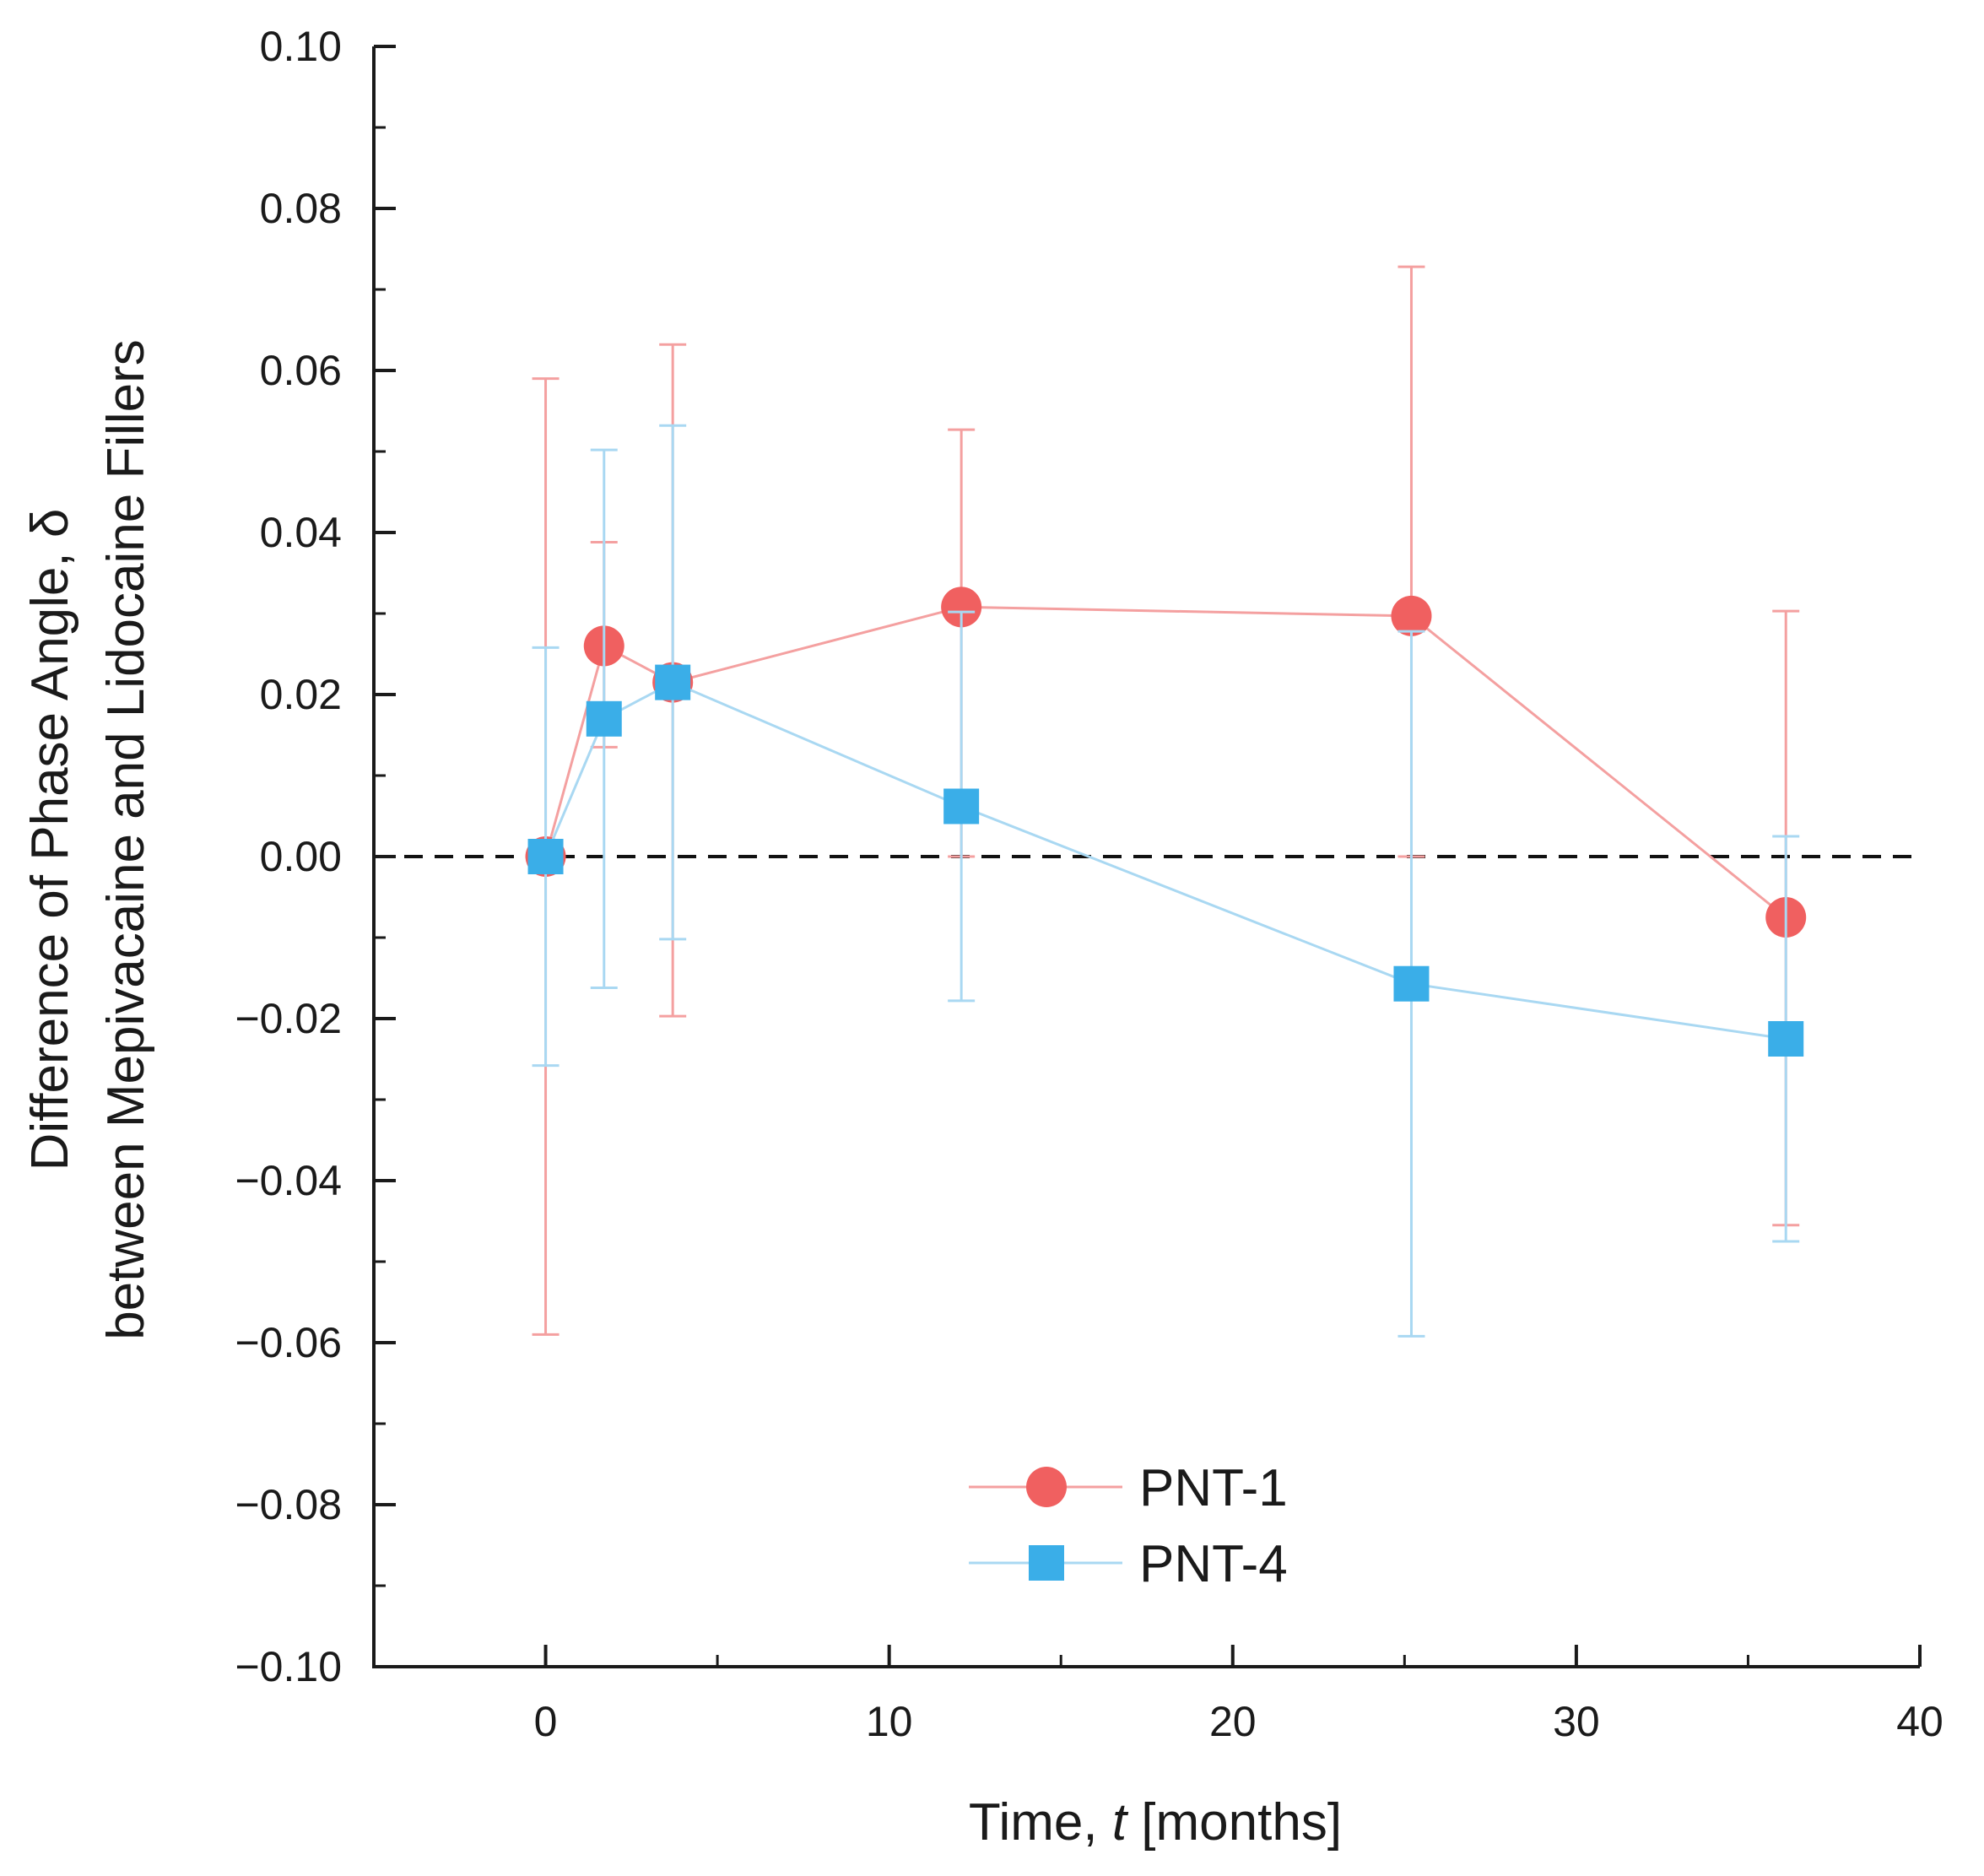 This screenshot has width=1984, height=1876. I want to click on y-axis-title-line1: Difference of Phase Angle, δ, so click(50, 840).